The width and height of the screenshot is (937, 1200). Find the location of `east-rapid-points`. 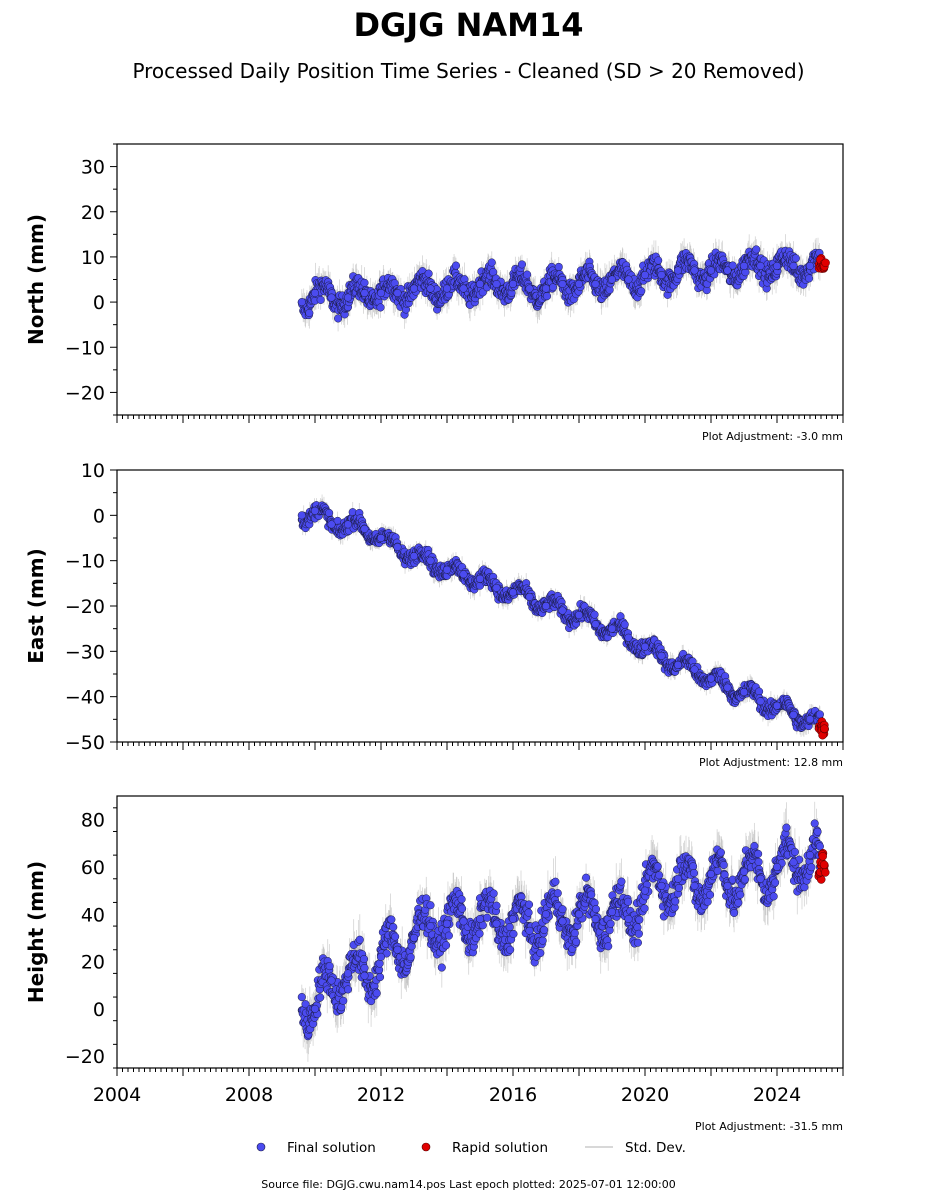

east-rapid-points is located at coordinates (821, 728).